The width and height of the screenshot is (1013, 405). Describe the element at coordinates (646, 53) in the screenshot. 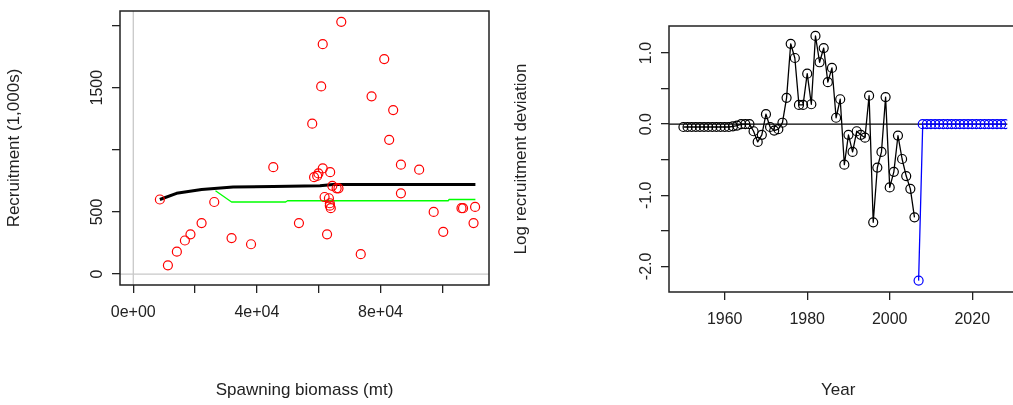

I see `y-tick-label: 1.0` at that location.